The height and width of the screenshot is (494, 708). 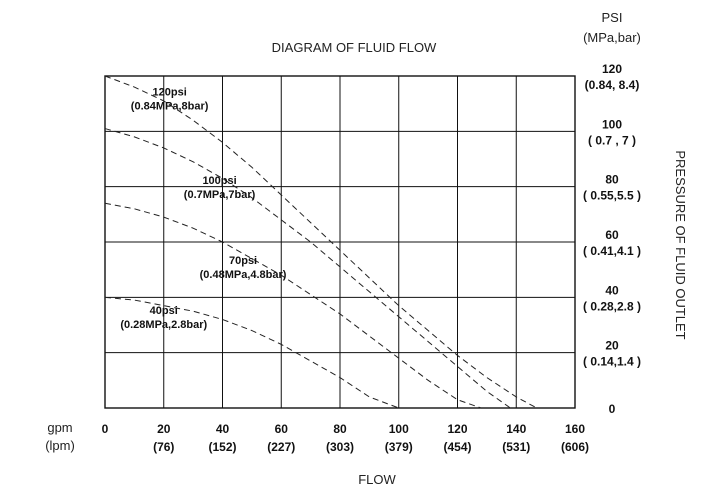 I want to click on y-tick-label: 100, so click(x=612, y=124).